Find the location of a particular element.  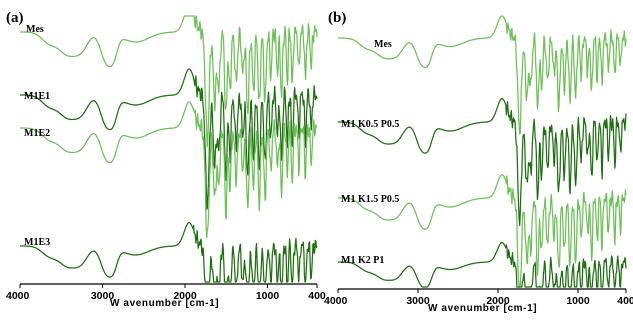

panel-b-label: (b) is located at coordinates (337, 18).